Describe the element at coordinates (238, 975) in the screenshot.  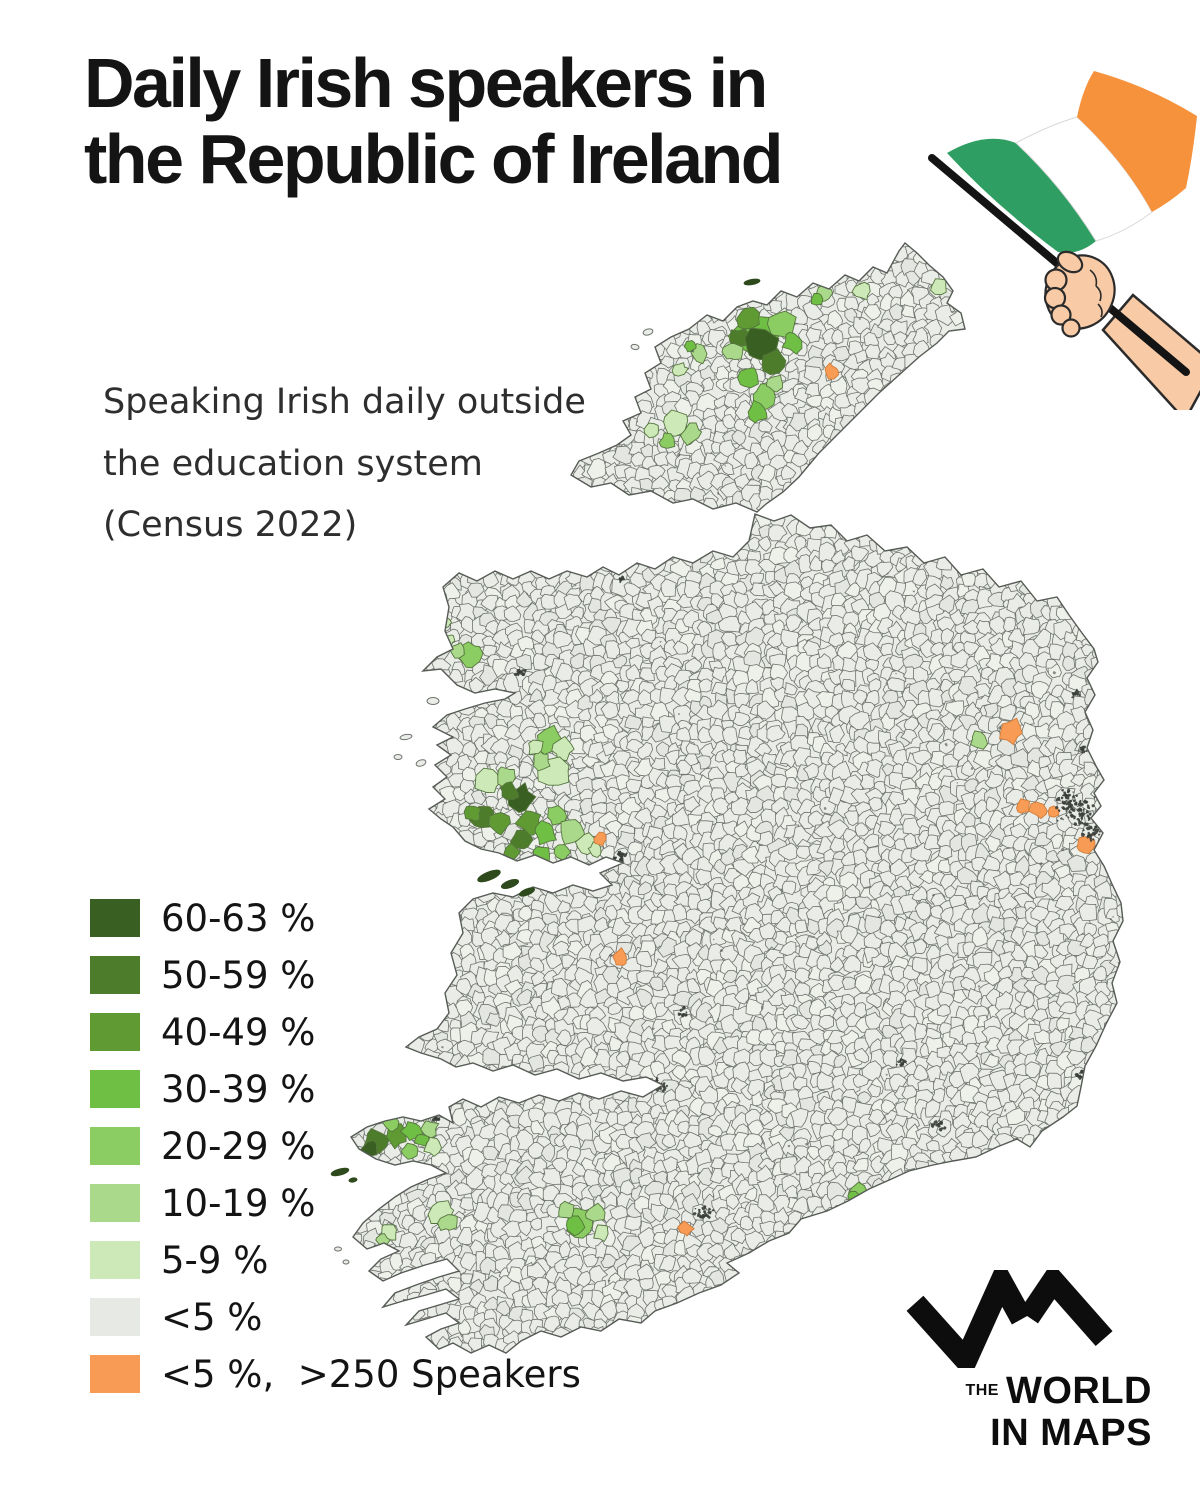
I see `legend-label: 50-59 %` at that location.